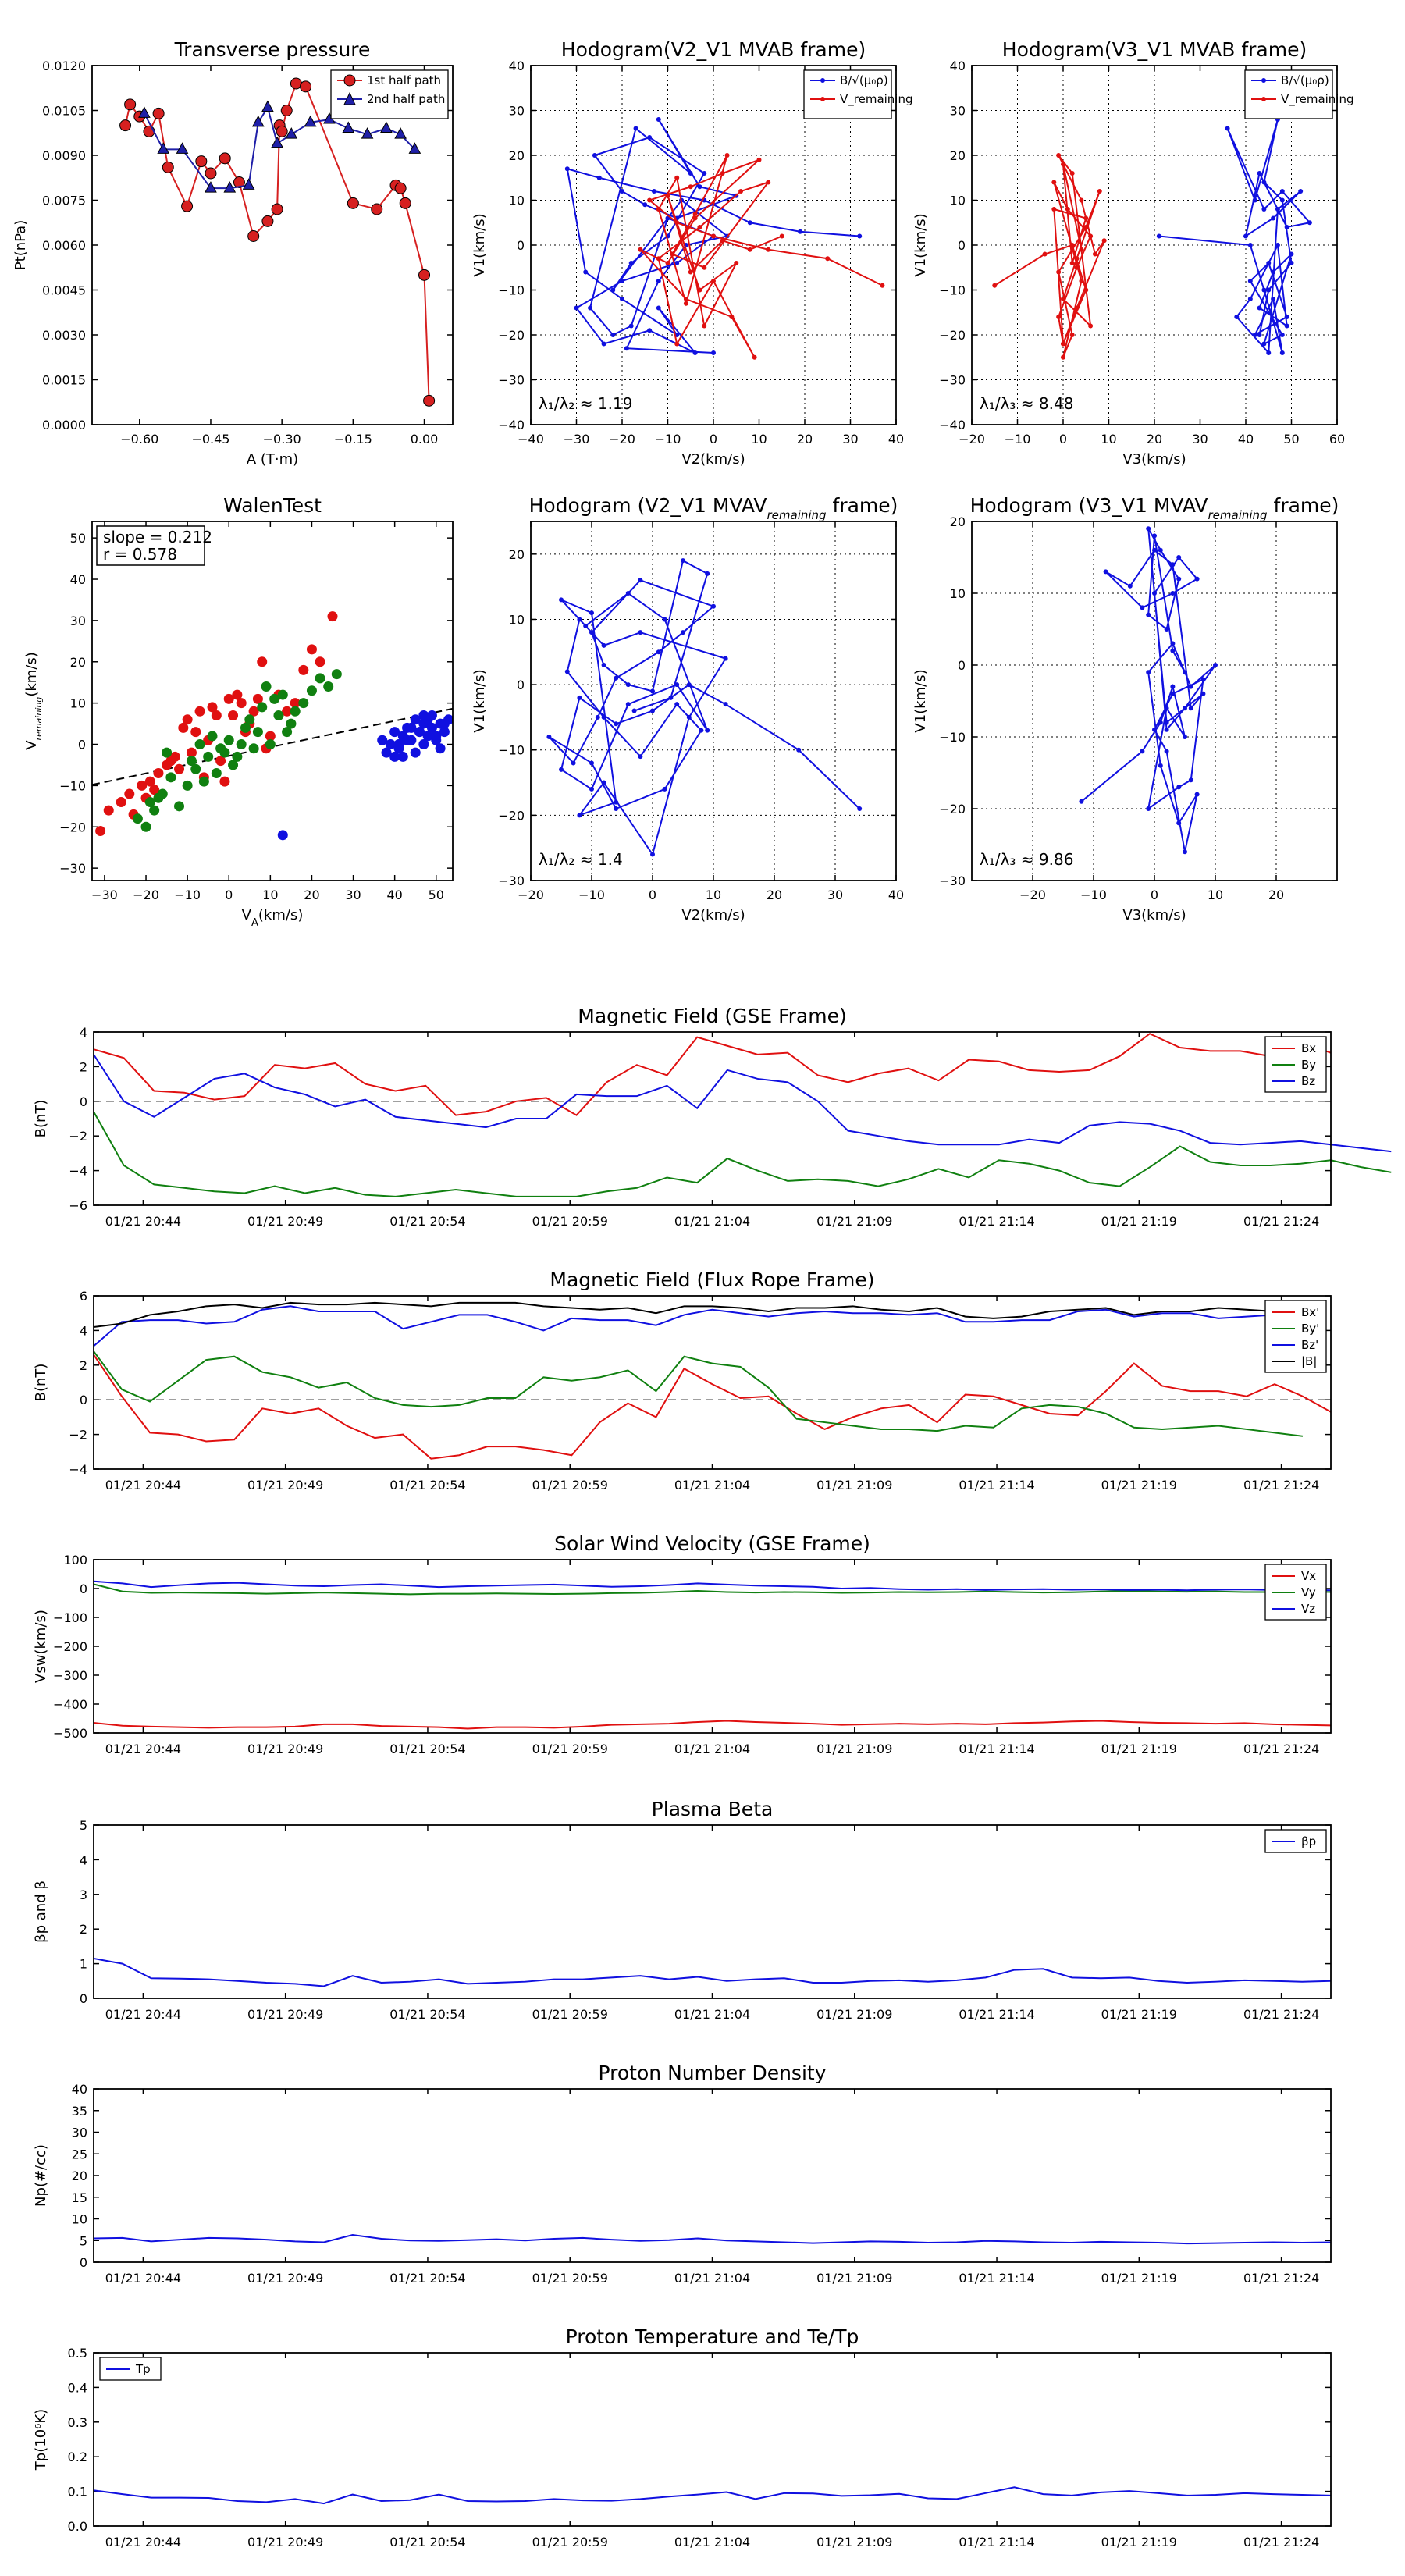 Image resolution: width=1405 pixels, height=2576 pixels. What do you see at coordinates (41, 2440) in the screenshot?
I see `y-axis-label: Tp(10⁶K)` at bounding box center [41, 2440].